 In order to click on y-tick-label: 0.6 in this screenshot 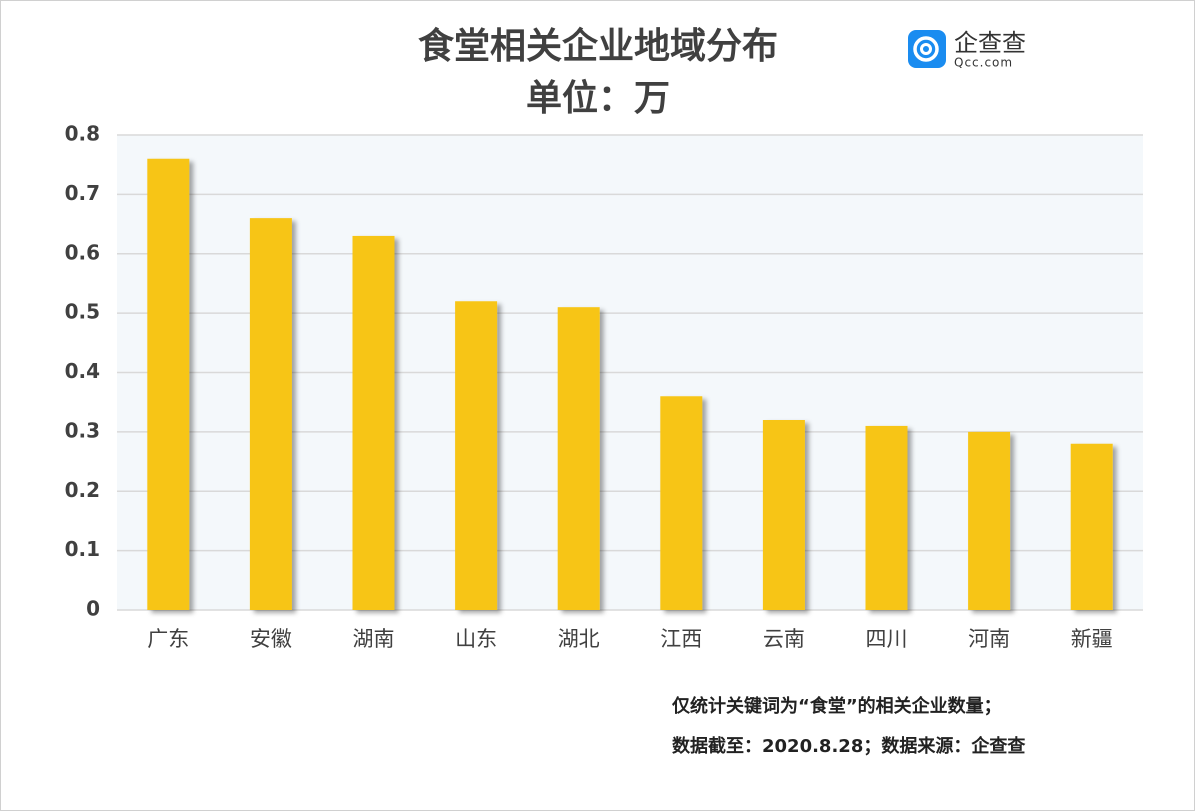, I will do `click(82, 252)`.